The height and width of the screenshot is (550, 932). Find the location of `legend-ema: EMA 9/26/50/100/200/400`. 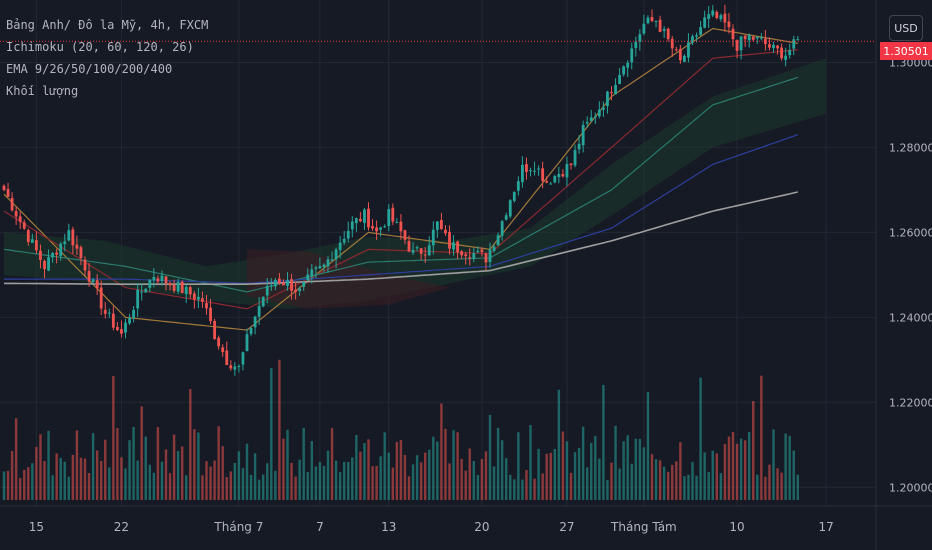

legend-ema: EMA 9/26/50/100/200/400 is located at coordinates (89, 69).